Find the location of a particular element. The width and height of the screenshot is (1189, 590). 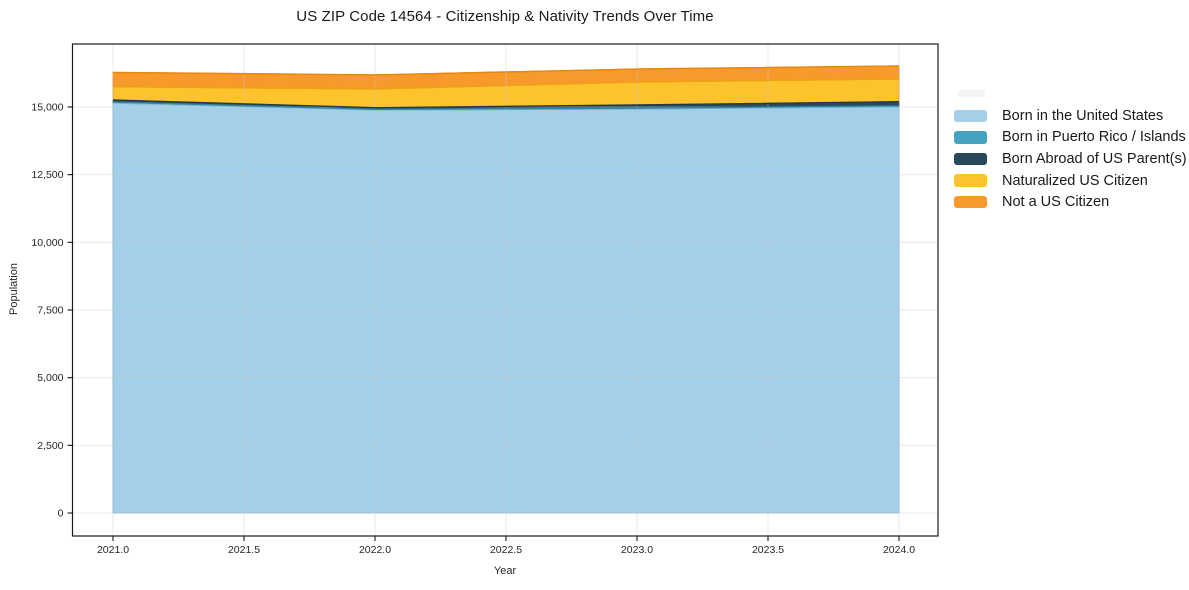

legend-label: Naturalized US Citizen is located at coordinates (1075, 180).